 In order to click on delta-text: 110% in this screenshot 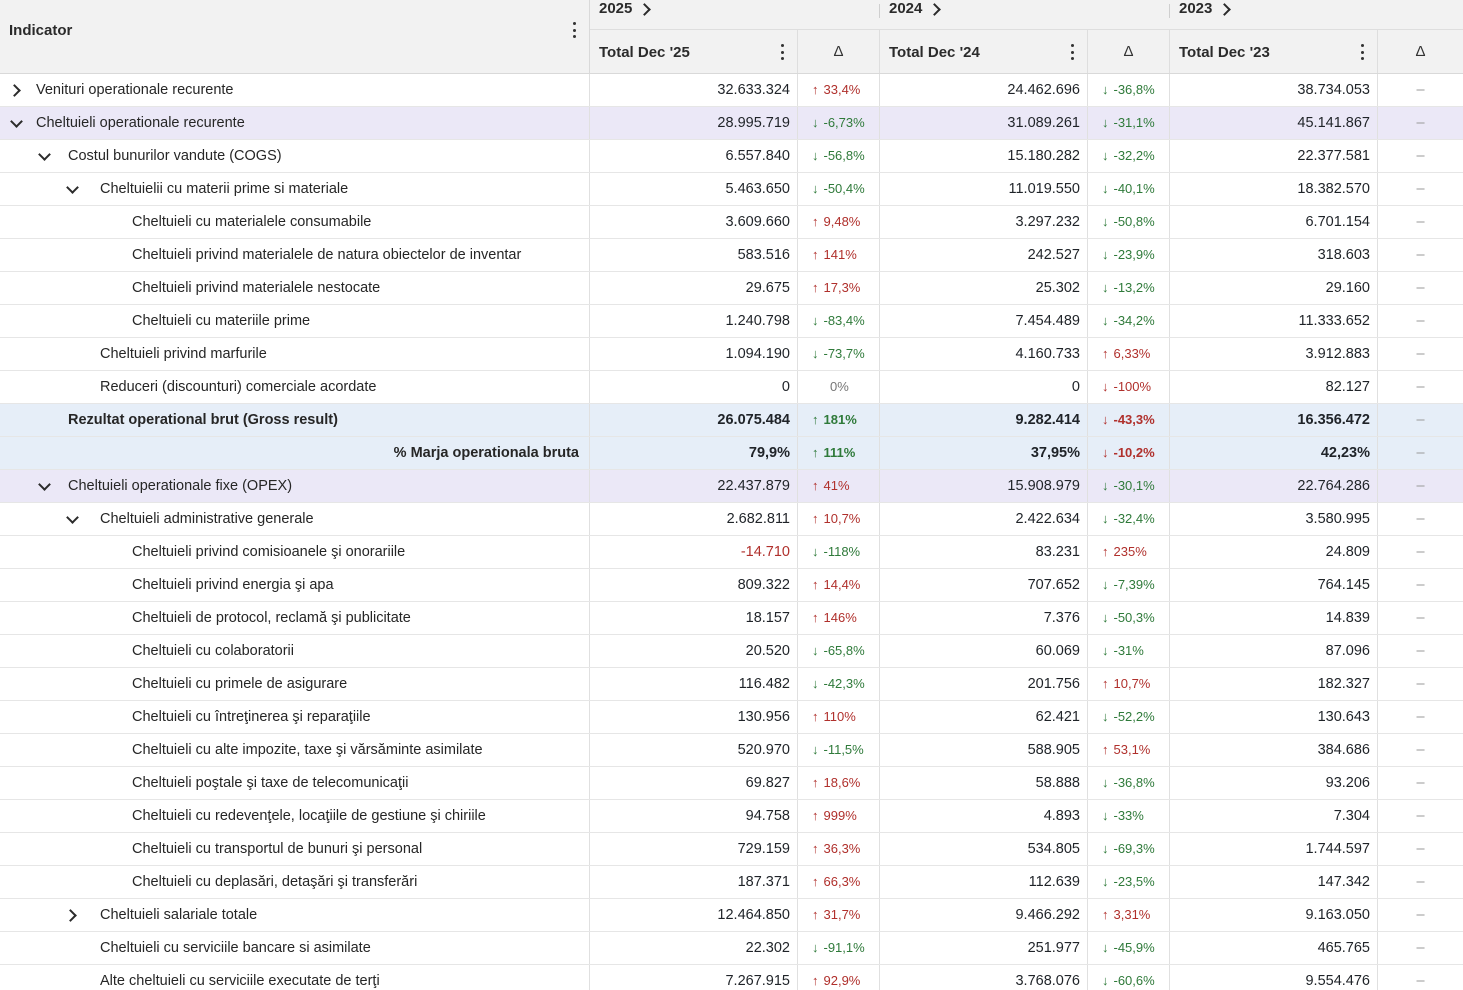, I will do `click(839, 716)`.